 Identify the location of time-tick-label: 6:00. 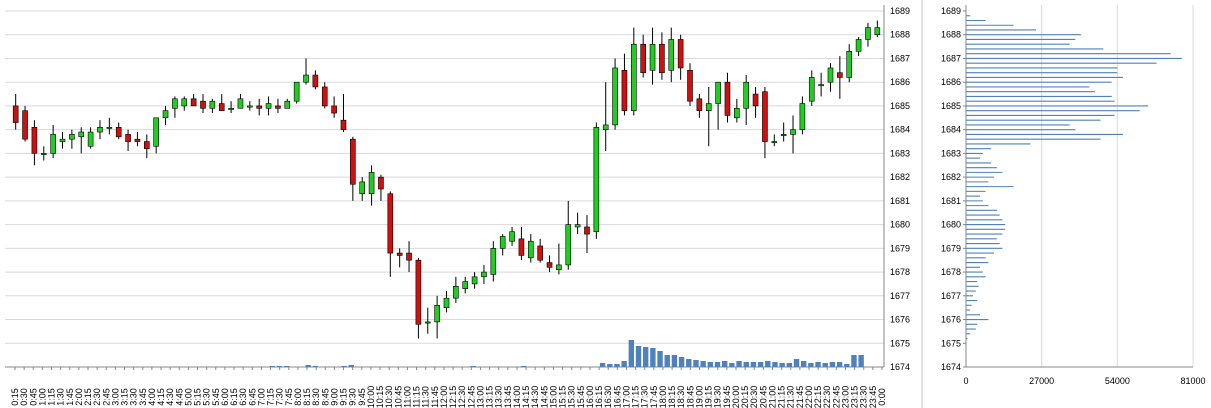
(225, 397).